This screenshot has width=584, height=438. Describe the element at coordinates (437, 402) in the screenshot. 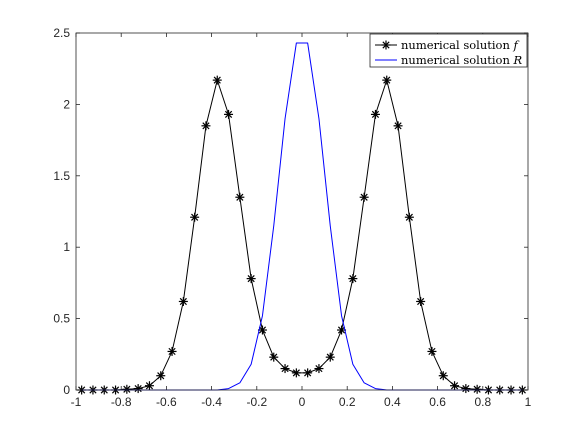

I see `x-tick-label: 0.6` at that location.